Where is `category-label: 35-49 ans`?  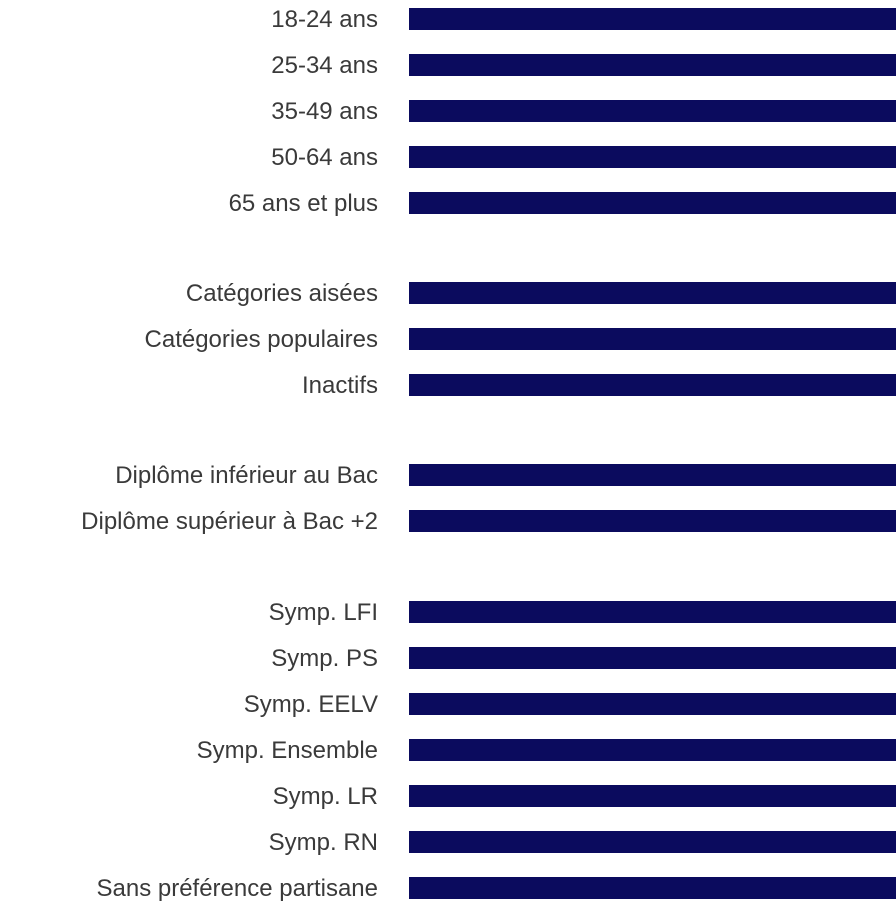
category-label: 35-49 ans is located at coordinates (324, 111).